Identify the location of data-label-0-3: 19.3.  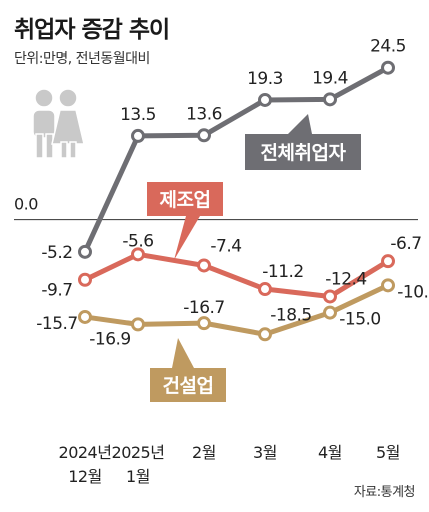
(265, 79).